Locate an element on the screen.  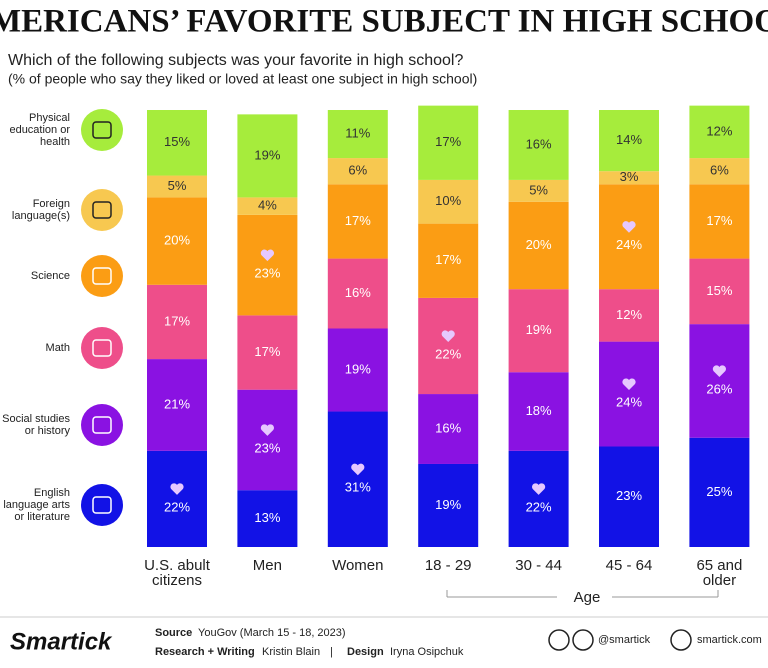
value-label: 18% is located at coordinates (539, 410).